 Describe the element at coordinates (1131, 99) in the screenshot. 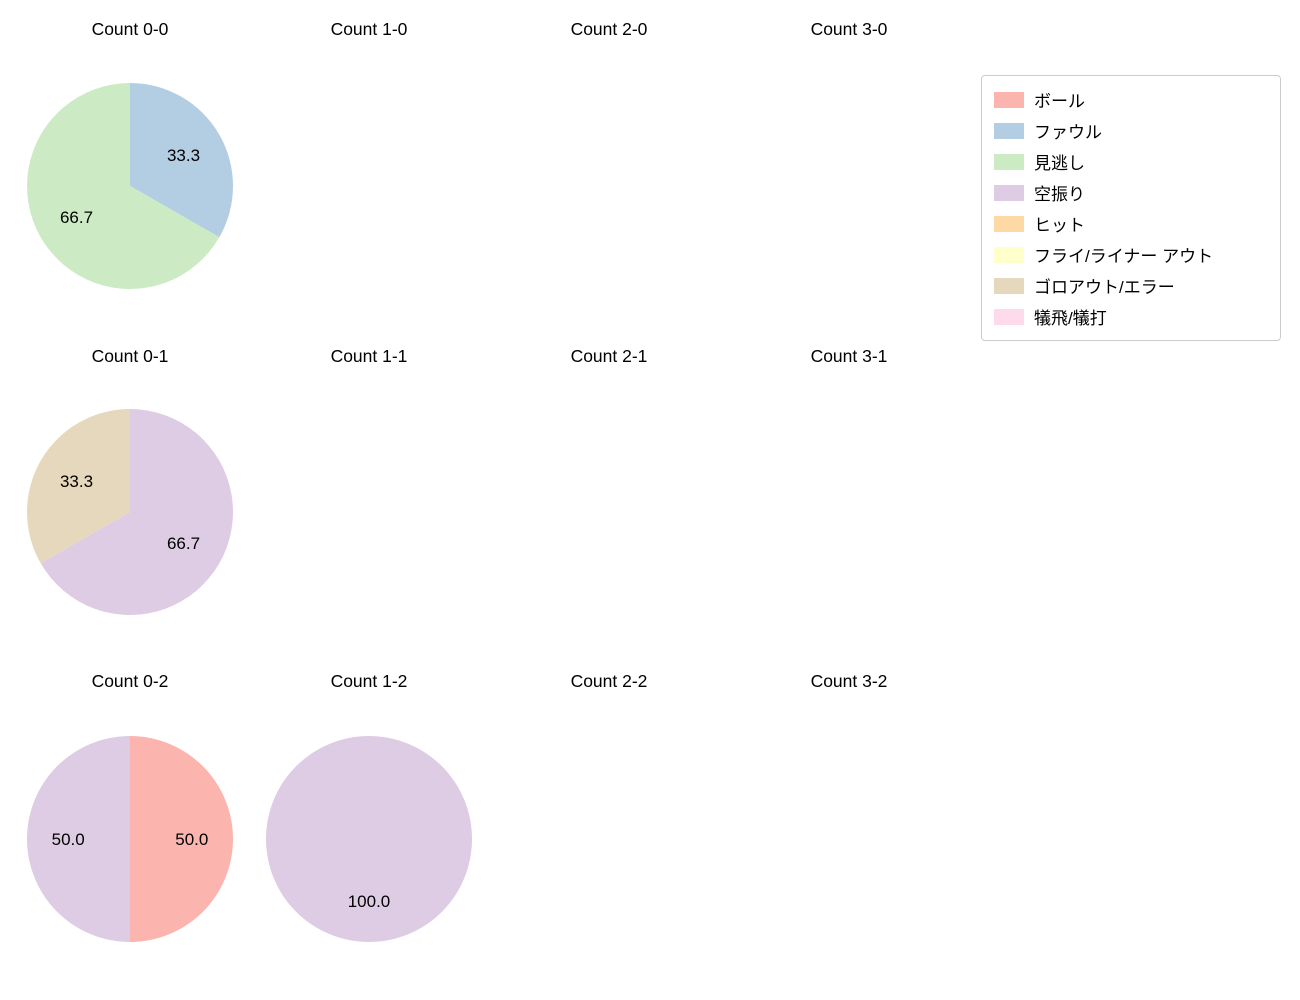

I see `legend-item-ball: ボール` at that location.